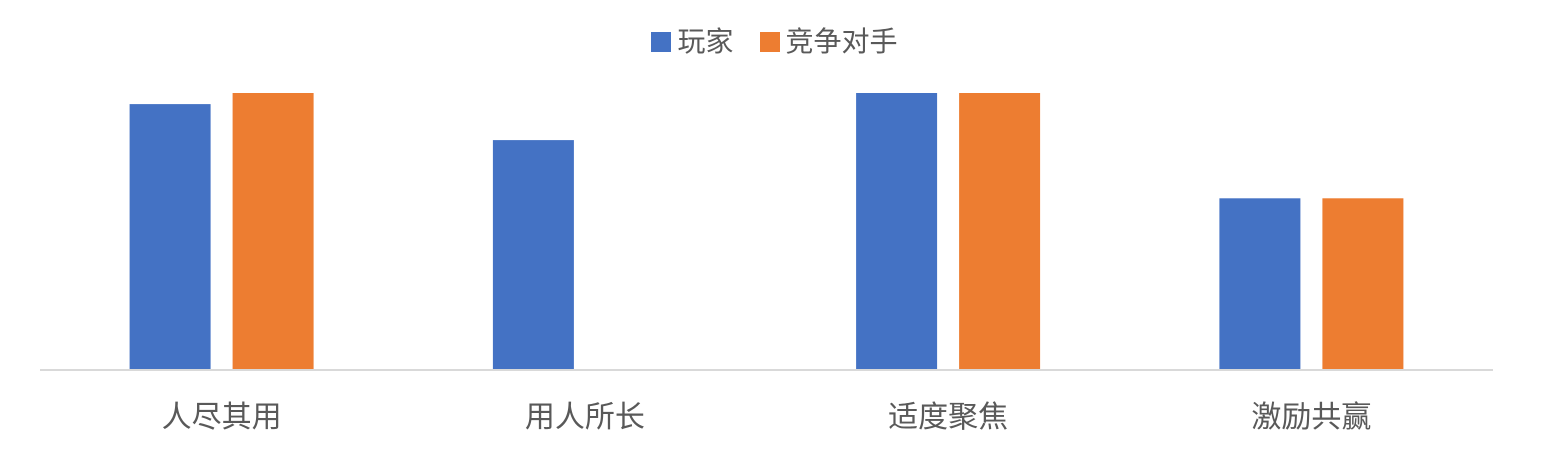 Image resolution: width=1549 pixels, height=459 pixels. I want to click on x-tick-label: 适度聚焦, so click(948, 417).